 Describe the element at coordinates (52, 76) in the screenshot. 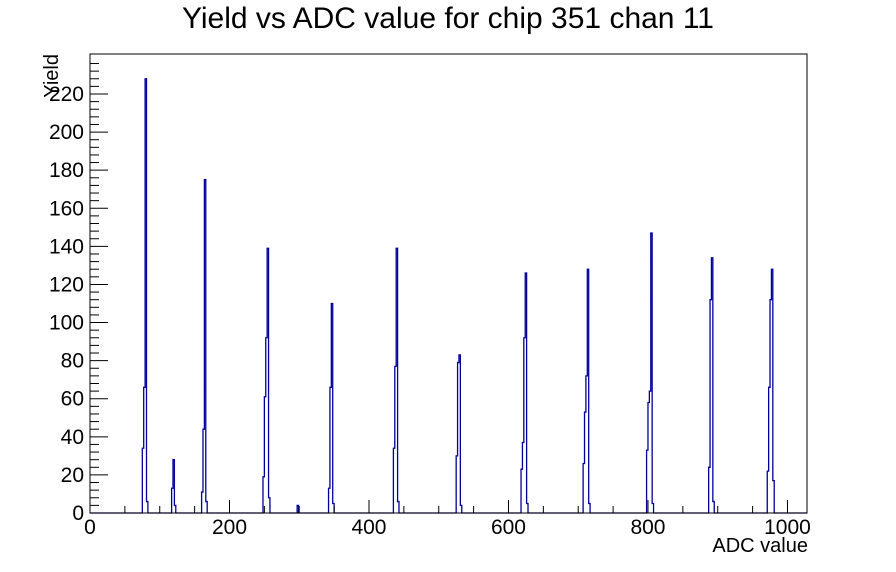

I see `y-axis-title: Yield` at that location.